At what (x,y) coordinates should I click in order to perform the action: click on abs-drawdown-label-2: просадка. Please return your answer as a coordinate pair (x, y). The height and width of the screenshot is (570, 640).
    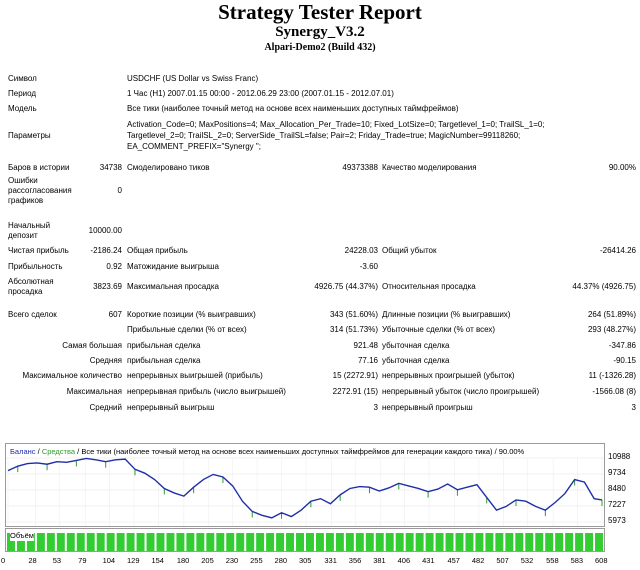
    Looking at the image, I should click on (25, 291).